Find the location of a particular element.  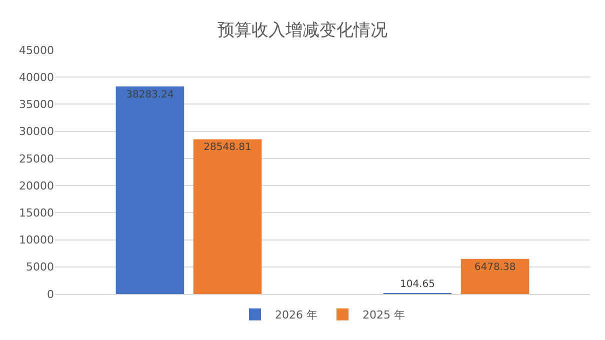

y-tick-label: 0 is located at coordinates (50, 294).